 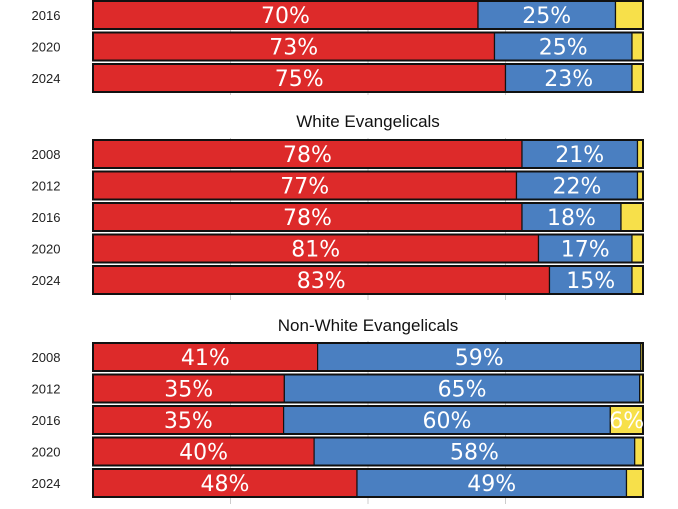 I want to click on data-label: 58%, so click(x=474, y=453).